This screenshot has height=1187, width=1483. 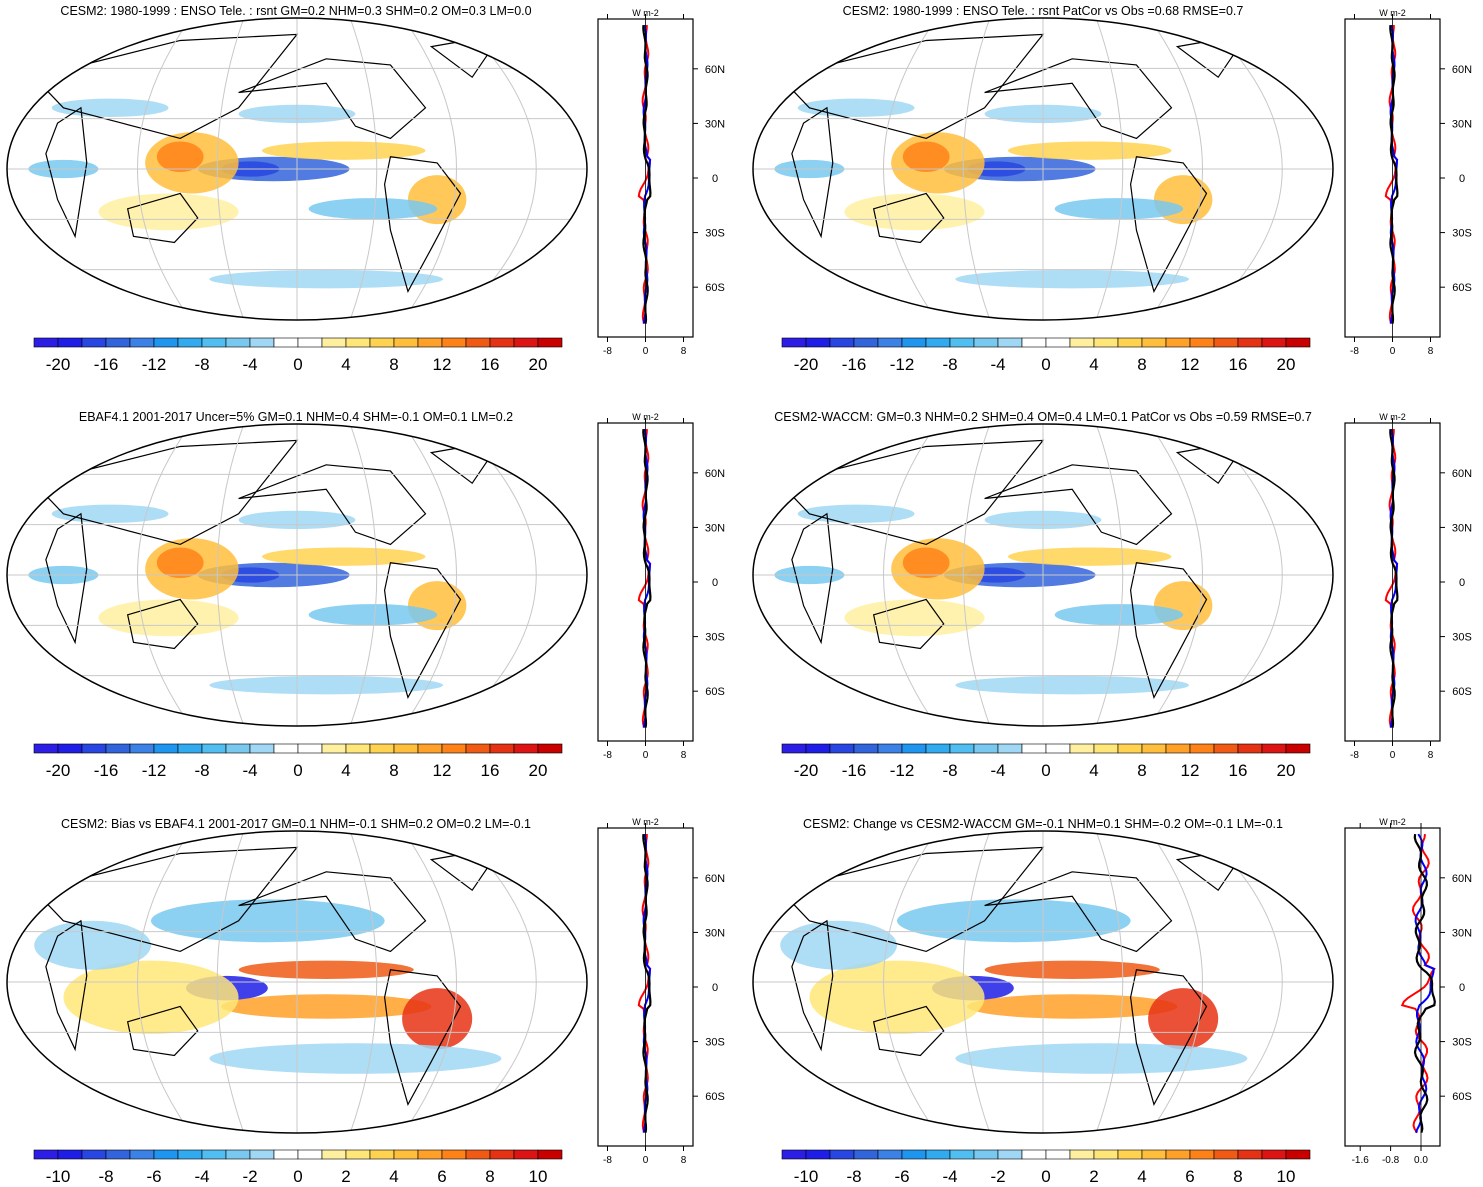 What do you see at coordinates (1093, 1176) in the screenshot?
I see `colorbar-tick-label: 2` at bounding box center [1093, 1176].